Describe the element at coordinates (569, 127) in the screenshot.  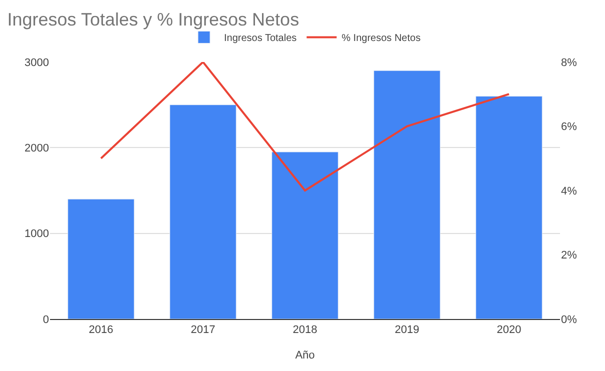
I see `y2-tick-label: 6%` at that location.